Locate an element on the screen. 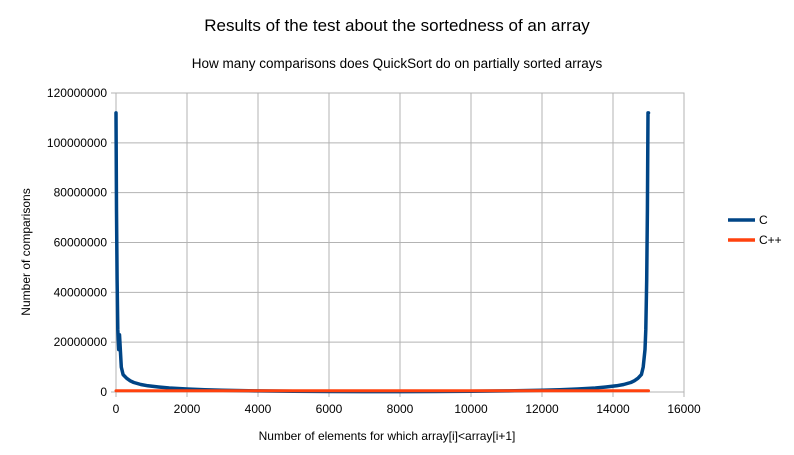  x-tick-label: 12000 is located at coordinates (542, 409).